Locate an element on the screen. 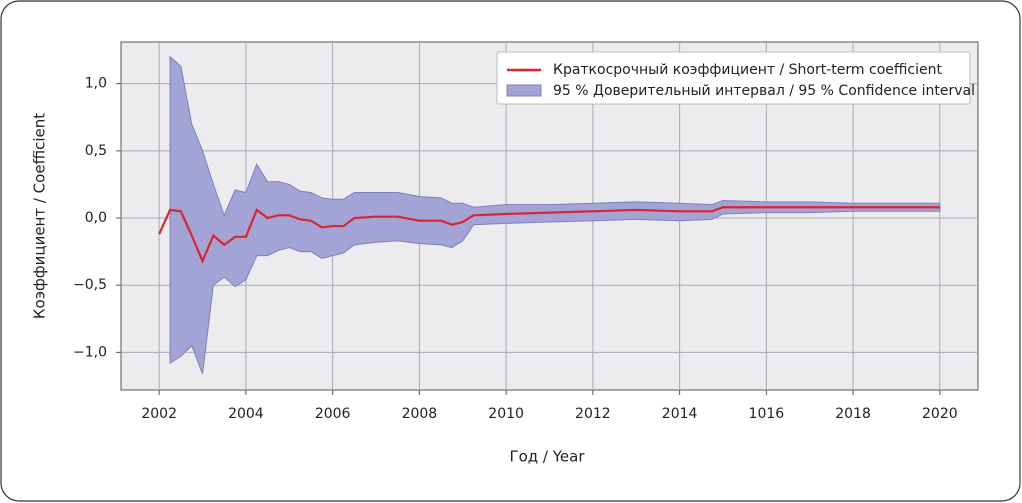 Image resolution: width=1022 pixels, height=503 pixels. y-tick-label: −1,0 is located at coordinates (90, 352).